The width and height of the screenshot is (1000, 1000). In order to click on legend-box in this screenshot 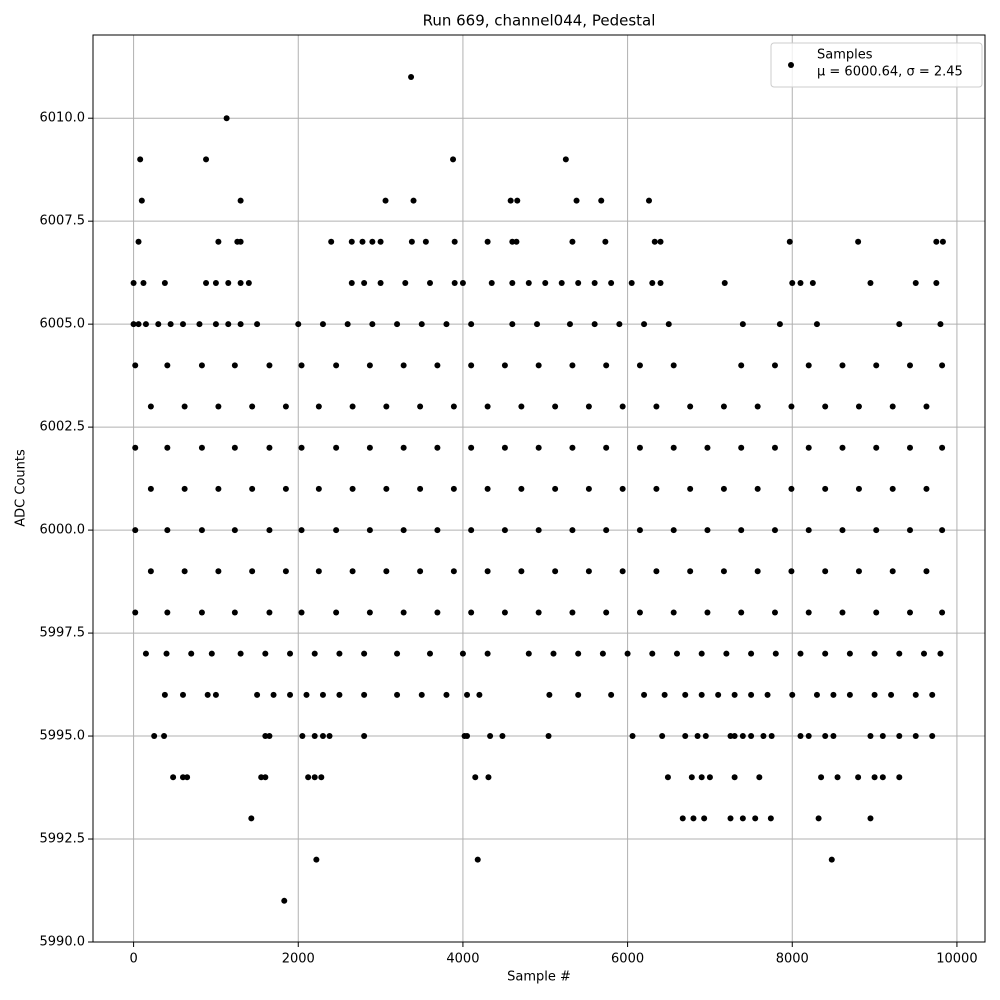, I will do `click(876, 65)`.